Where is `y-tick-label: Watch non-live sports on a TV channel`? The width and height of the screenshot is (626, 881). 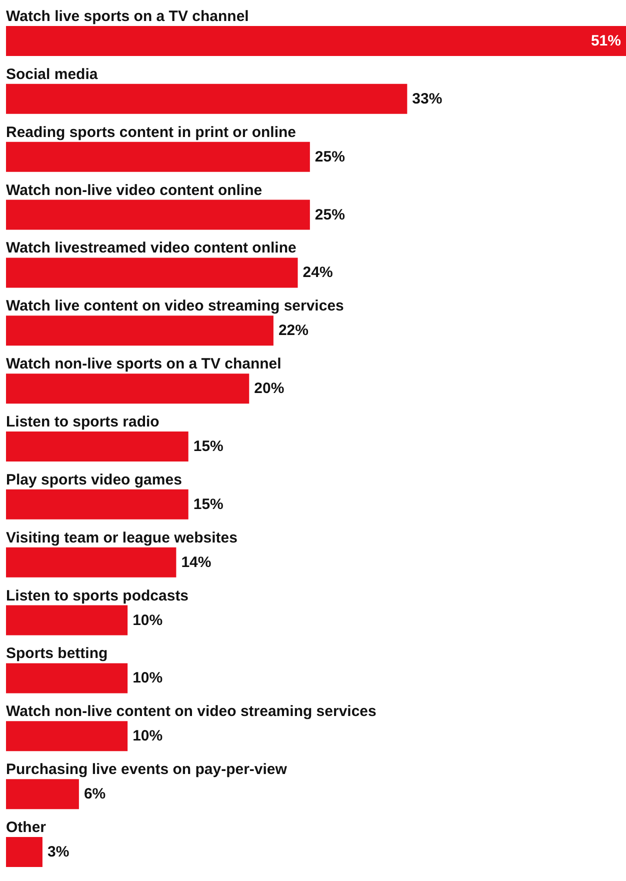
y-tick-label: Watch non-live sports on a TV channel is located at coordinates (144, 364).